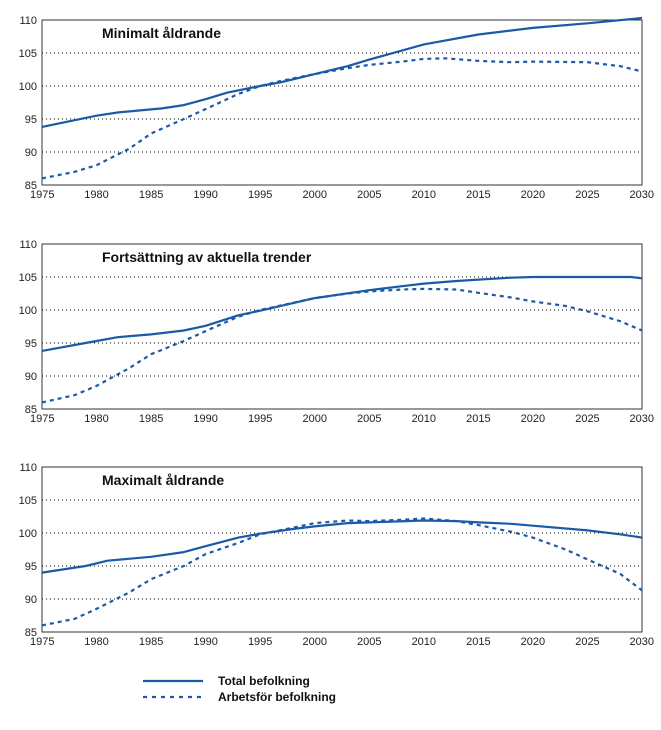 The width and height of the screenshot is (661, 730). What do you see at coordinates (239, 689) in the screenshot?
I see `legend: Total befolkning Arbetsför befolkning` at bounding box center [239, 689].